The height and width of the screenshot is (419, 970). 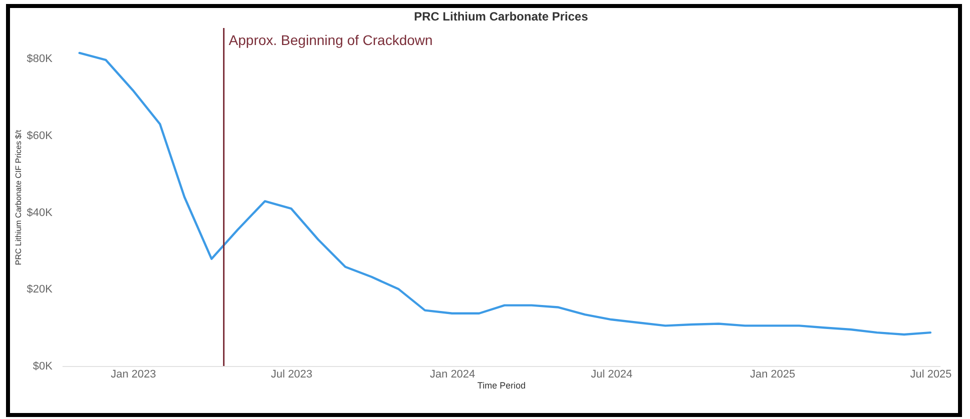 What do you see at coordinates (453, 374) in the screenshot?
I see `x-tick-label: Jan 2024` at bounding box center [453, 374].